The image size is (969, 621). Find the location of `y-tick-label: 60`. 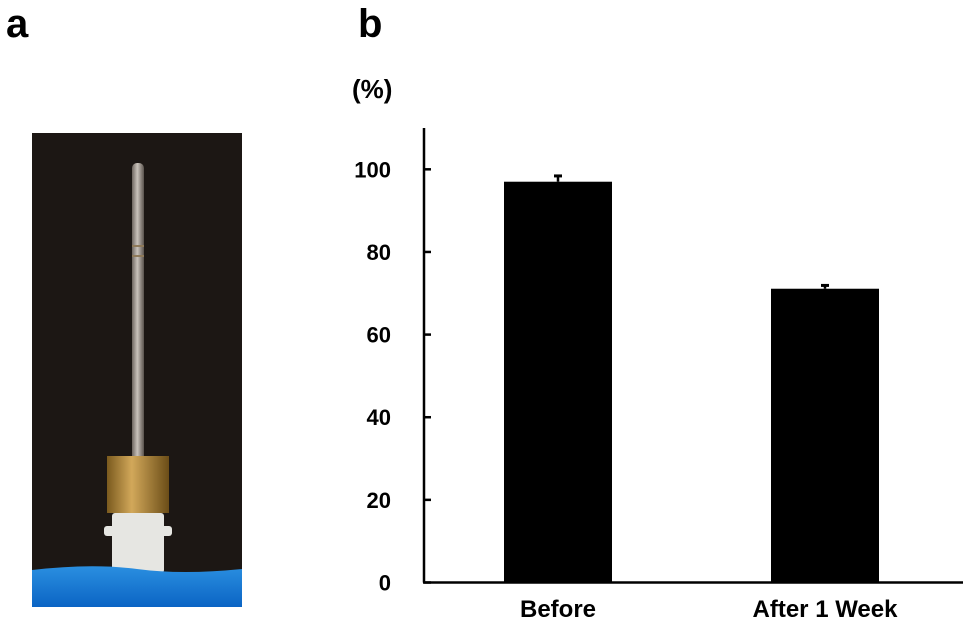

y-tick-label: 60 is located at coordinates (379, 335).